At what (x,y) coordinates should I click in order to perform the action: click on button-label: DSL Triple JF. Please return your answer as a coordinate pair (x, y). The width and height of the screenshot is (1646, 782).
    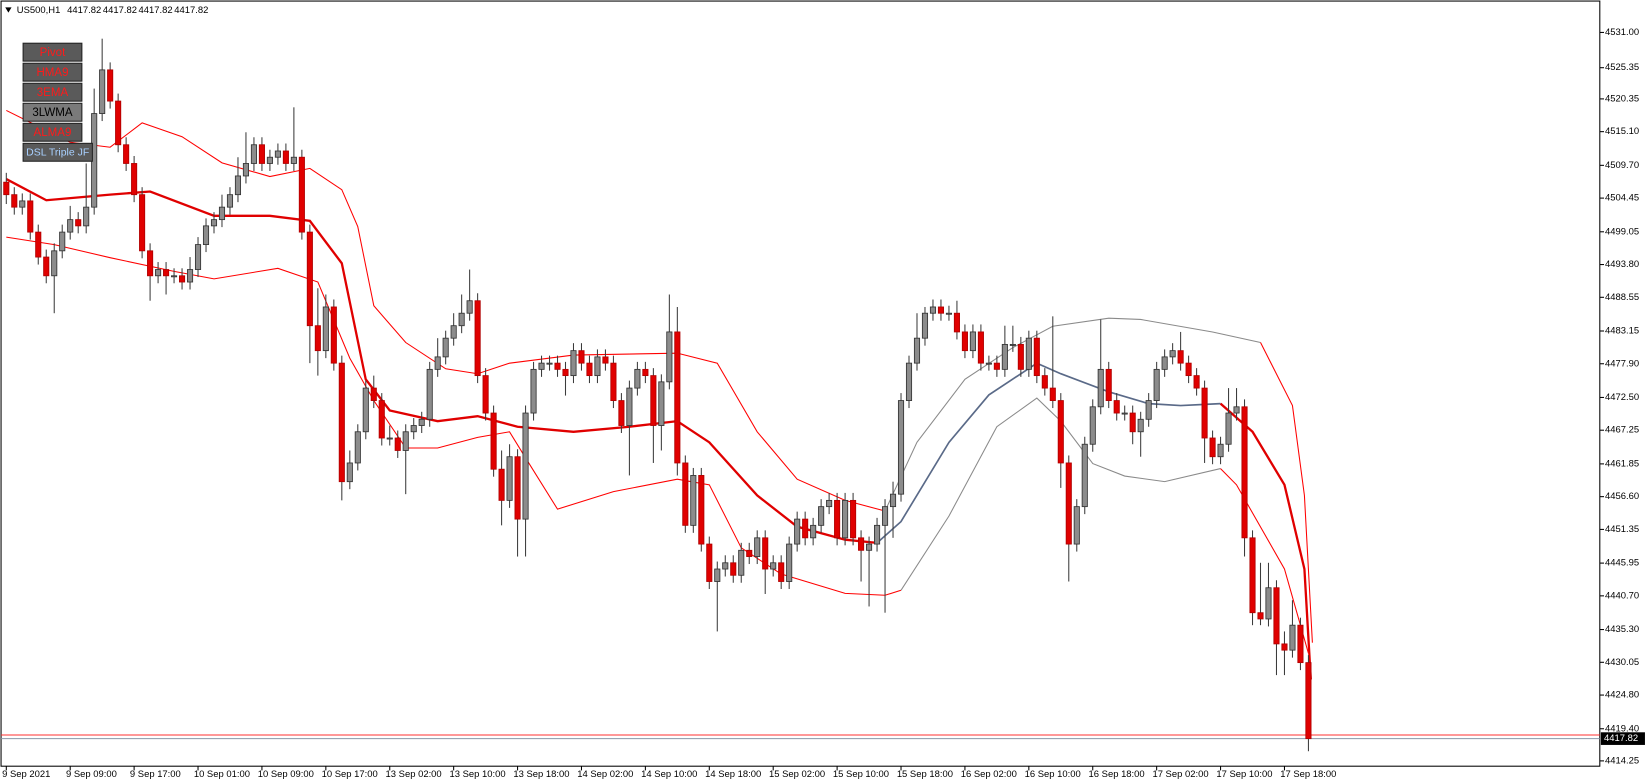
    Looking at the image, I should click on (57, 153).